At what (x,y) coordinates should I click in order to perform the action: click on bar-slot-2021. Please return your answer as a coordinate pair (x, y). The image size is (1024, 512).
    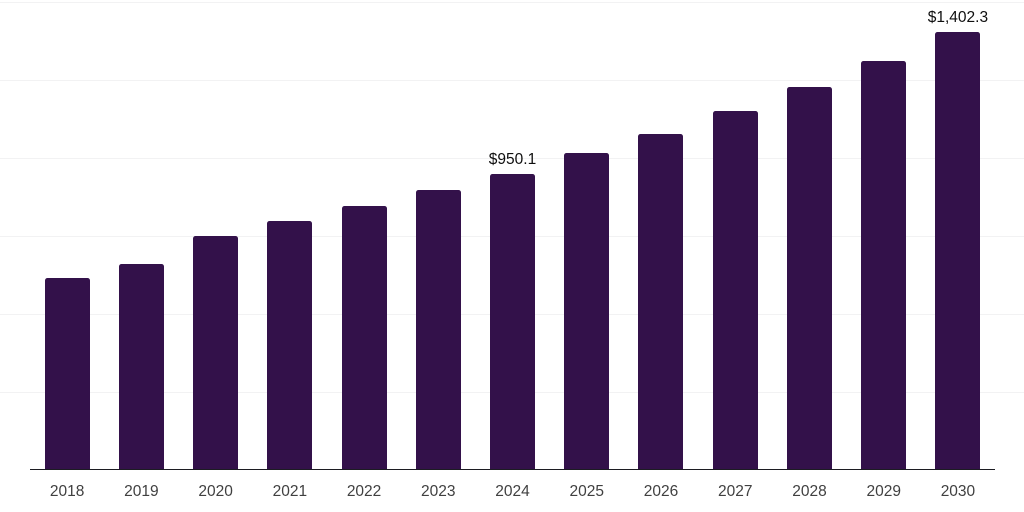
    Looking at the image, I should click on (290, 235).